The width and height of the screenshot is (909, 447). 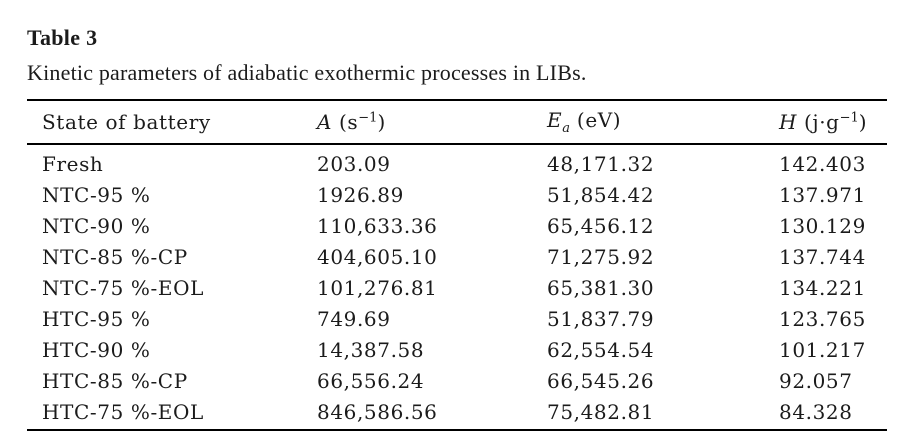 I want to click on table-row: NTC-85 %-CP 404,605.10 71,275.92 137.744, so click(x=457, y=256).